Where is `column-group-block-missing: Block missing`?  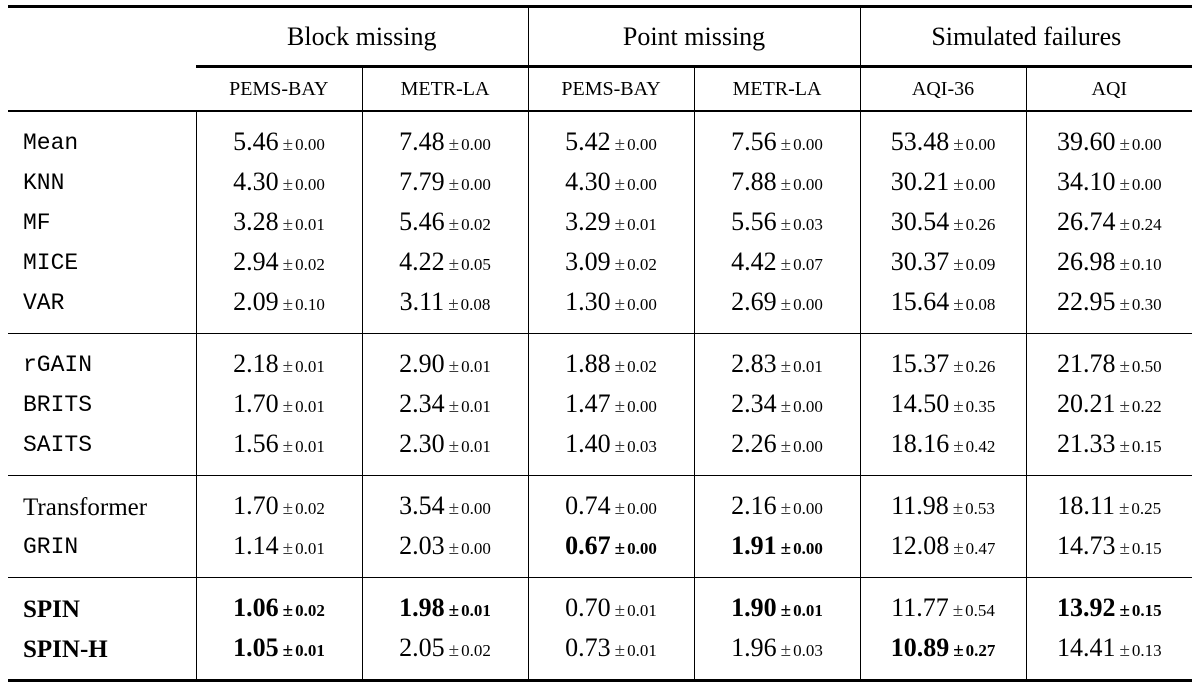
column-group-block-missing: Block missing is located at coordinates (362, 37).